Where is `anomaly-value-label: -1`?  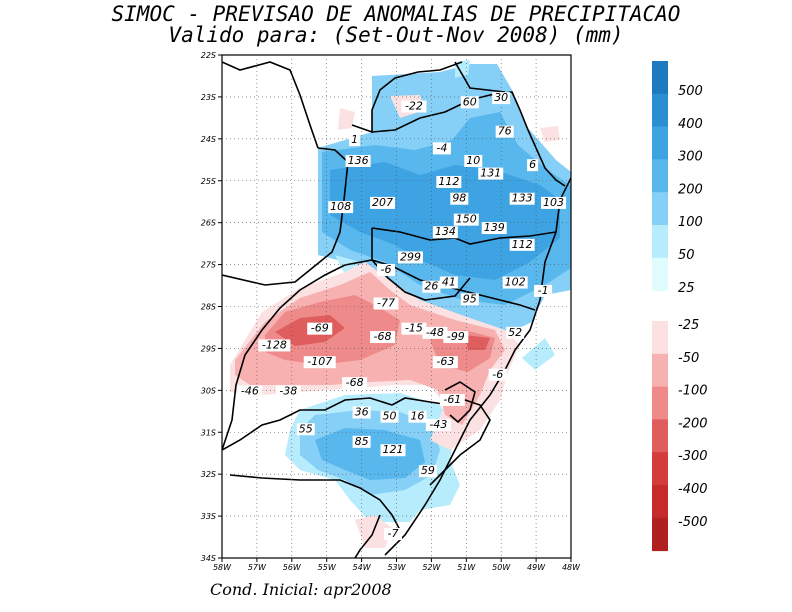
anomaly-value-label: -1 is located at coordinates (543, 290).